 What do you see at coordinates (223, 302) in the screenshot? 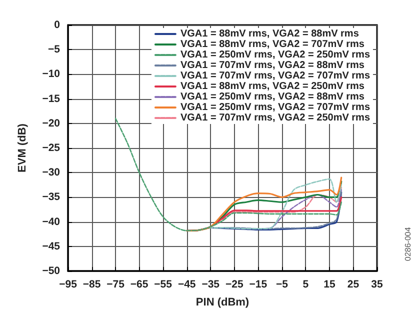
I see `x-axis-title: PIN (dBm)` at bounding box center [223, 302].